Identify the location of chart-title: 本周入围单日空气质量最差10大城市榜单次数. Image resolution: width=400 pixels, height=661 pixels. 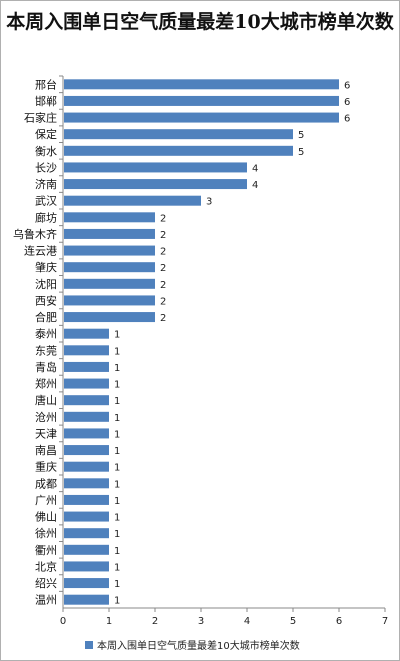
(200, 22).